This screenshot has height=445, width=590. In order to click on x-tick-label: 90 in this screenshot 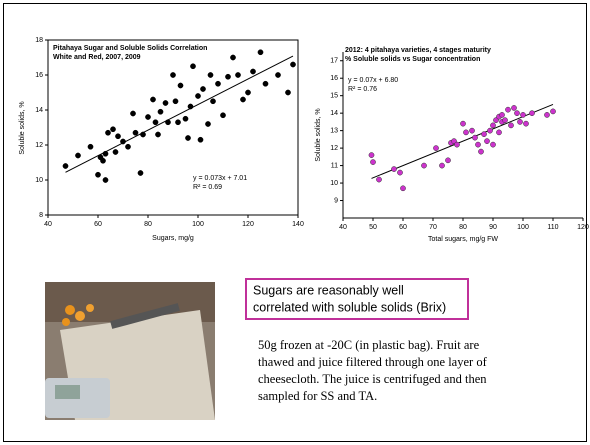, I will do `click(493, 227)`.